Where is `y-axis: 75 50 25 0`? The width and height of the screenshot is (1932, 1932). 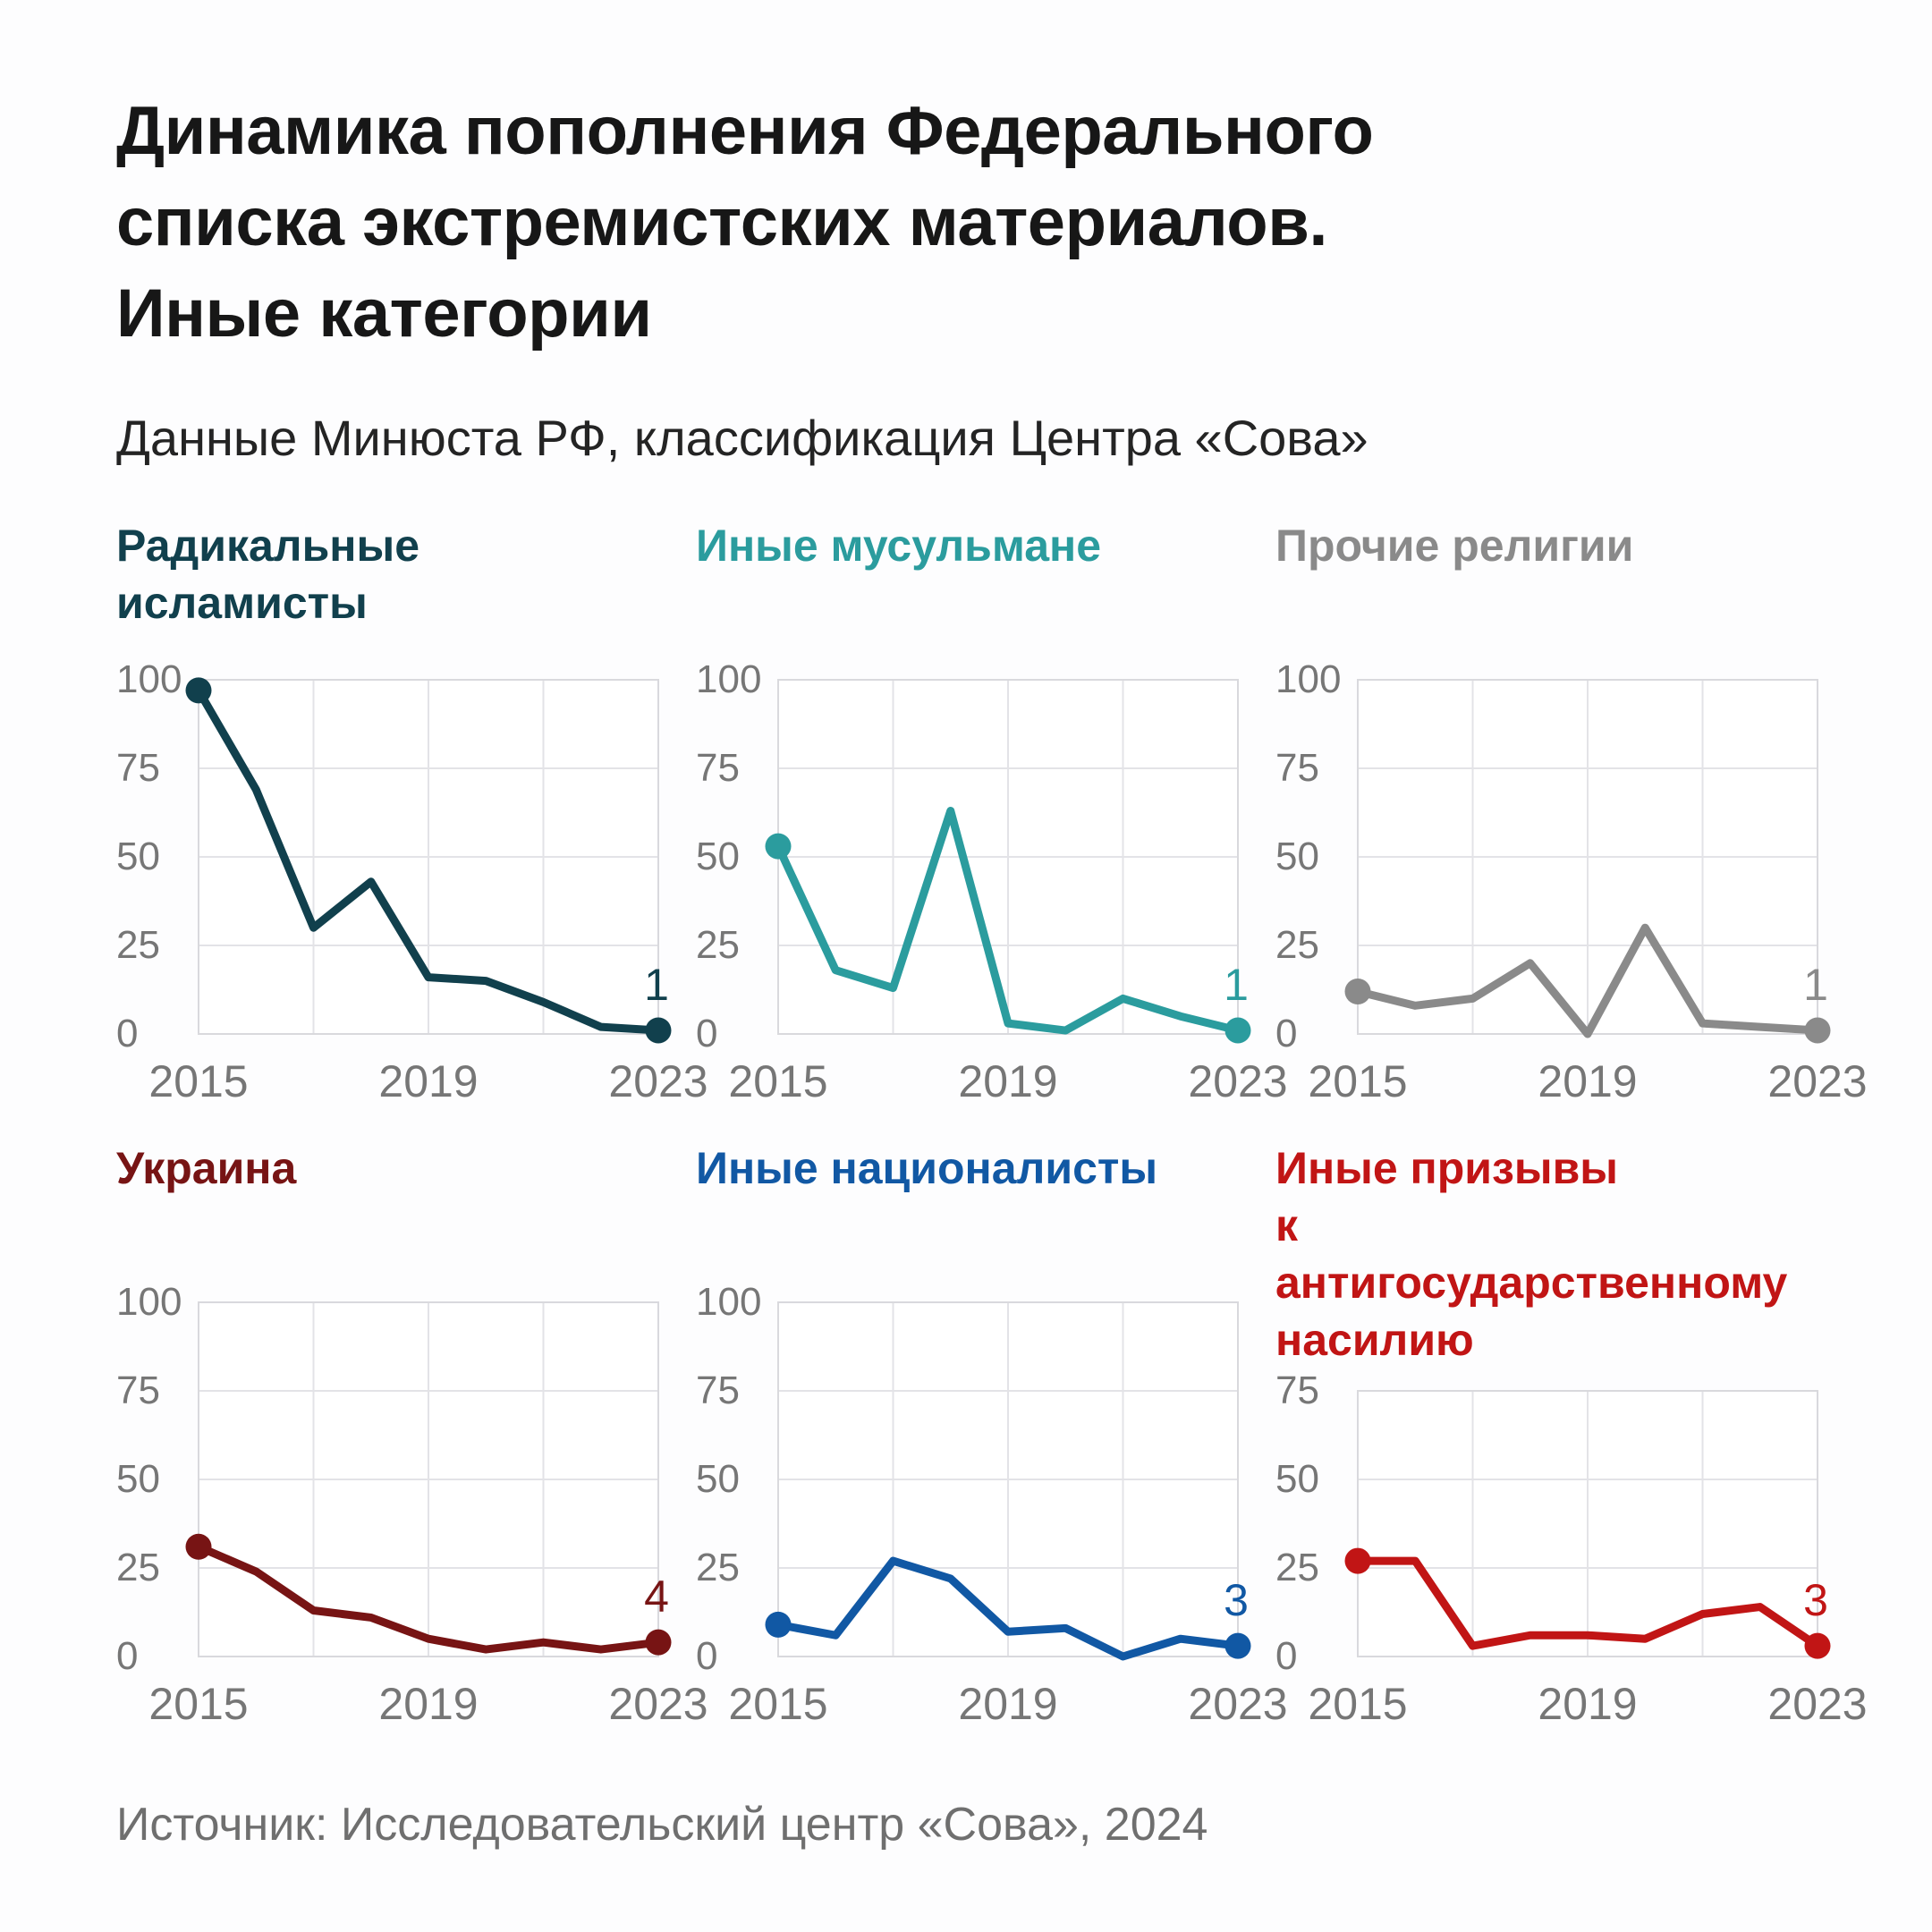
y-axis: 75 50 25 0 is located at coordinates (1316, 1523).